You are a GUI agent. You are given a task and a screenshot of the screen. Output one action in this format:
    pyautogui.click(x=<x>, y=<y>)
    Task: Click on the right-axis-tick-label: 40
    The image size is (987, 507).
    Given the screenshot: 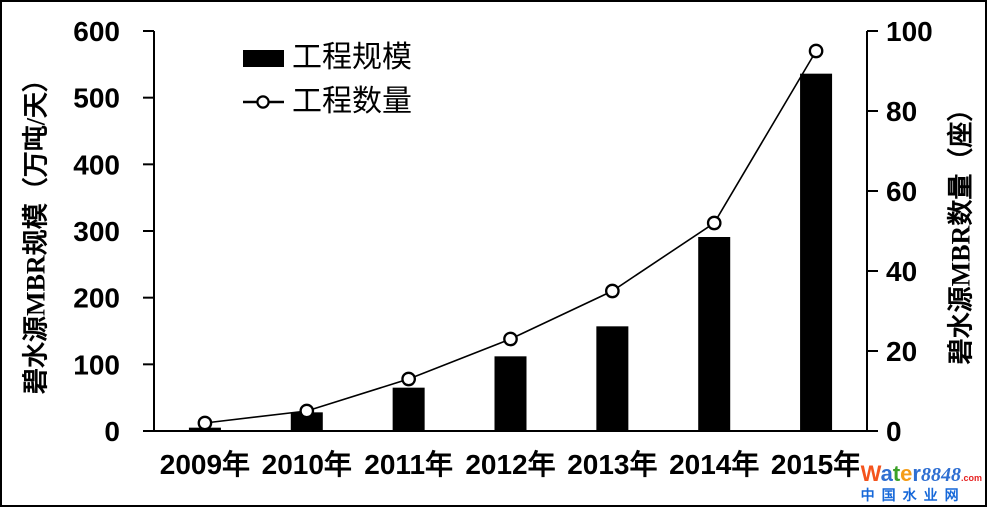 What is the action you would take?
    pyautogui.click(x=901, y=271)
    